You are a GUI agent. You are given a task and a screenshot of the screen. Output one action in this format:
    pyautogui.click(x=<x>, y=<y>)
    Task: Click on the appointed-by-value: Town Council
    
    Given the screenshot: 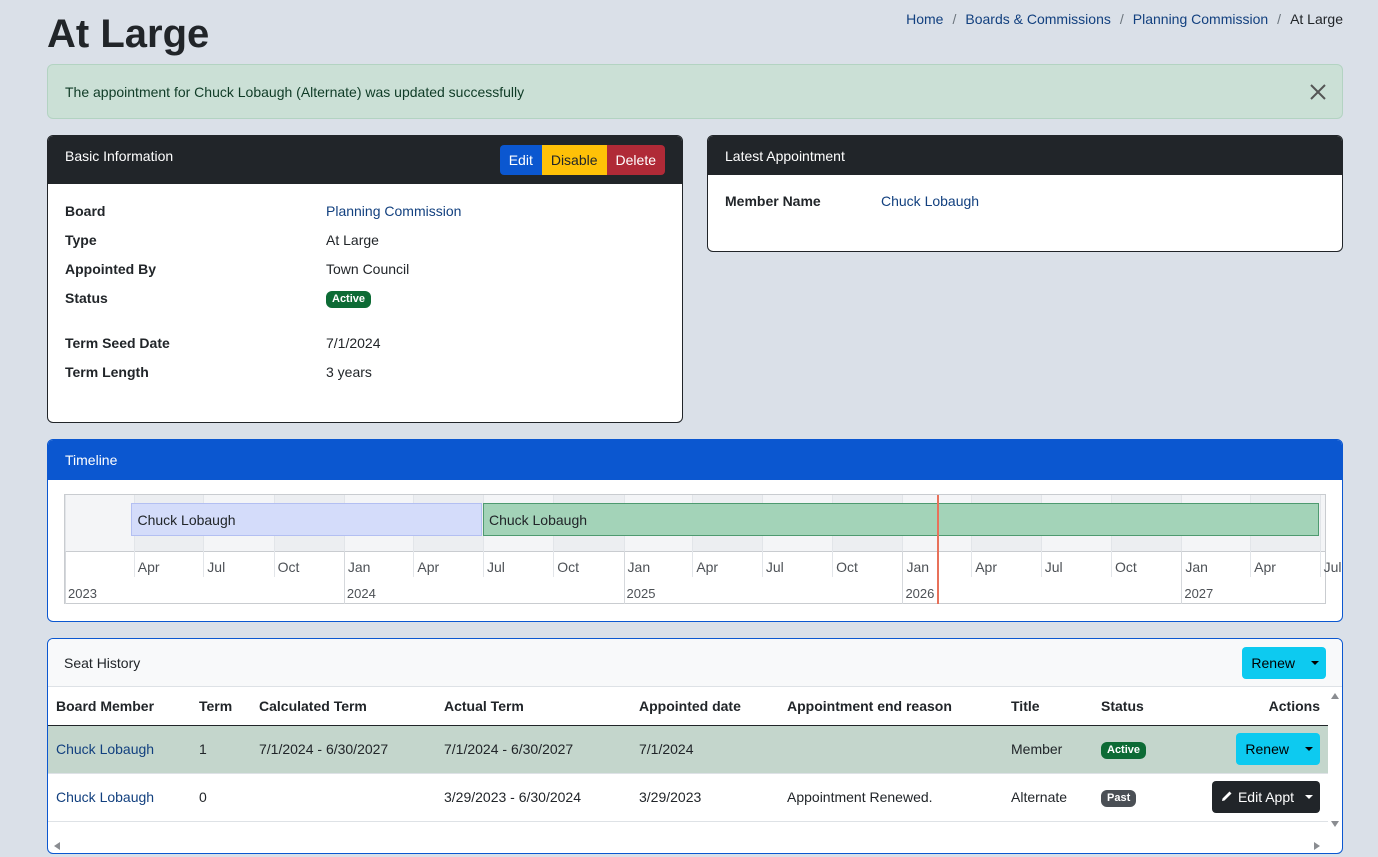 What is the action you would take?
    pyautogui.click(x=368, y=269)
    